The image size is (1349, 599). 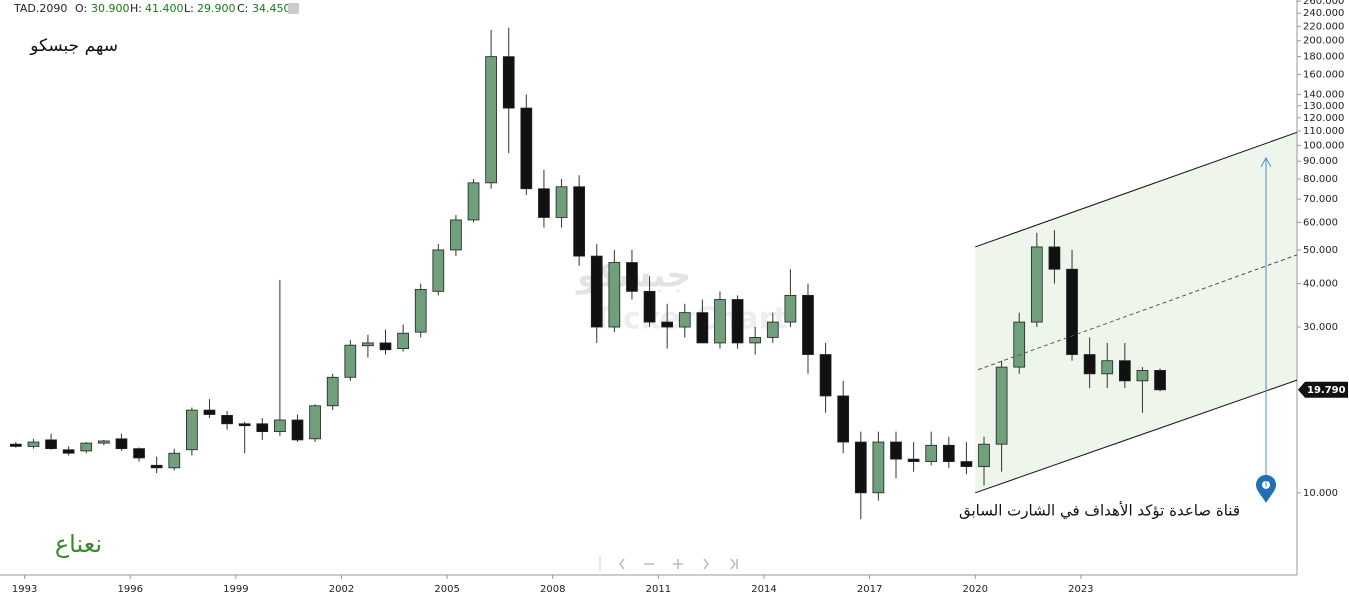 I want to click on y-tick-label: 140.000, so click(x=1323, y=95).